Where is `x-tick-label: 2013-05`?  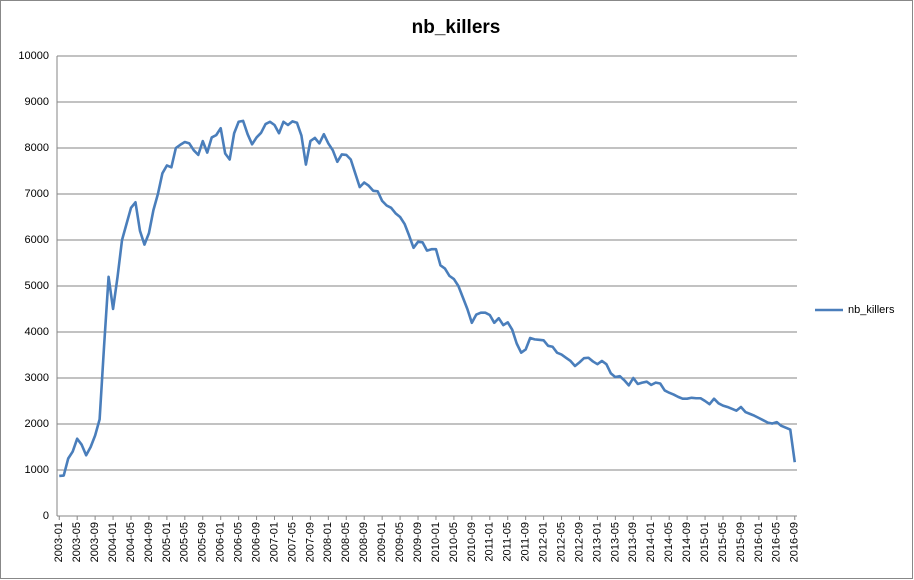
x-tick-label: 2013-05 is located at coordinates (615, 542).